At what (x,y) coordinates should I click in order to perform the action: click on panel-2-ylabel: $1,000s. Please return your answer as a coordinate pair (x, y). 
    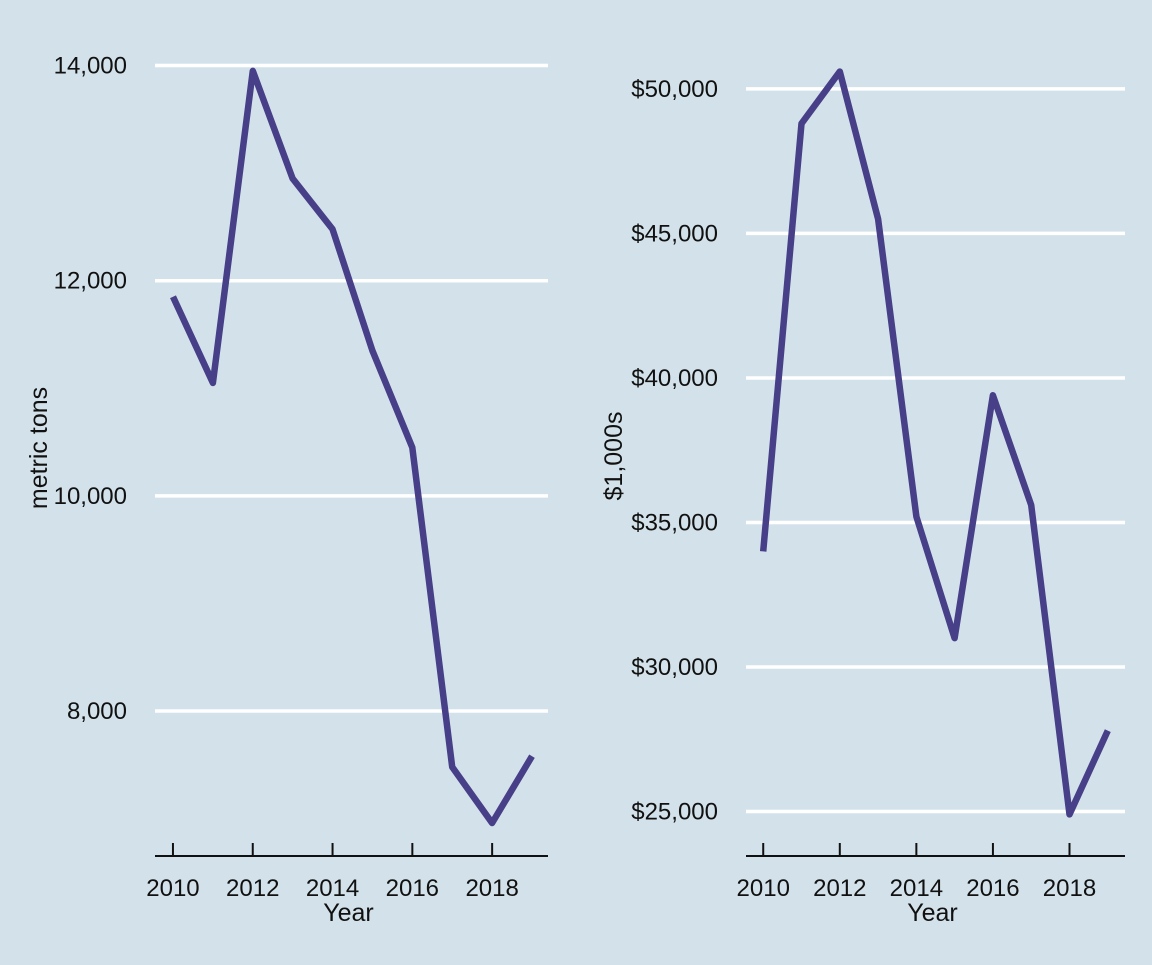
    Looking at the image, I should click on (614, 456).